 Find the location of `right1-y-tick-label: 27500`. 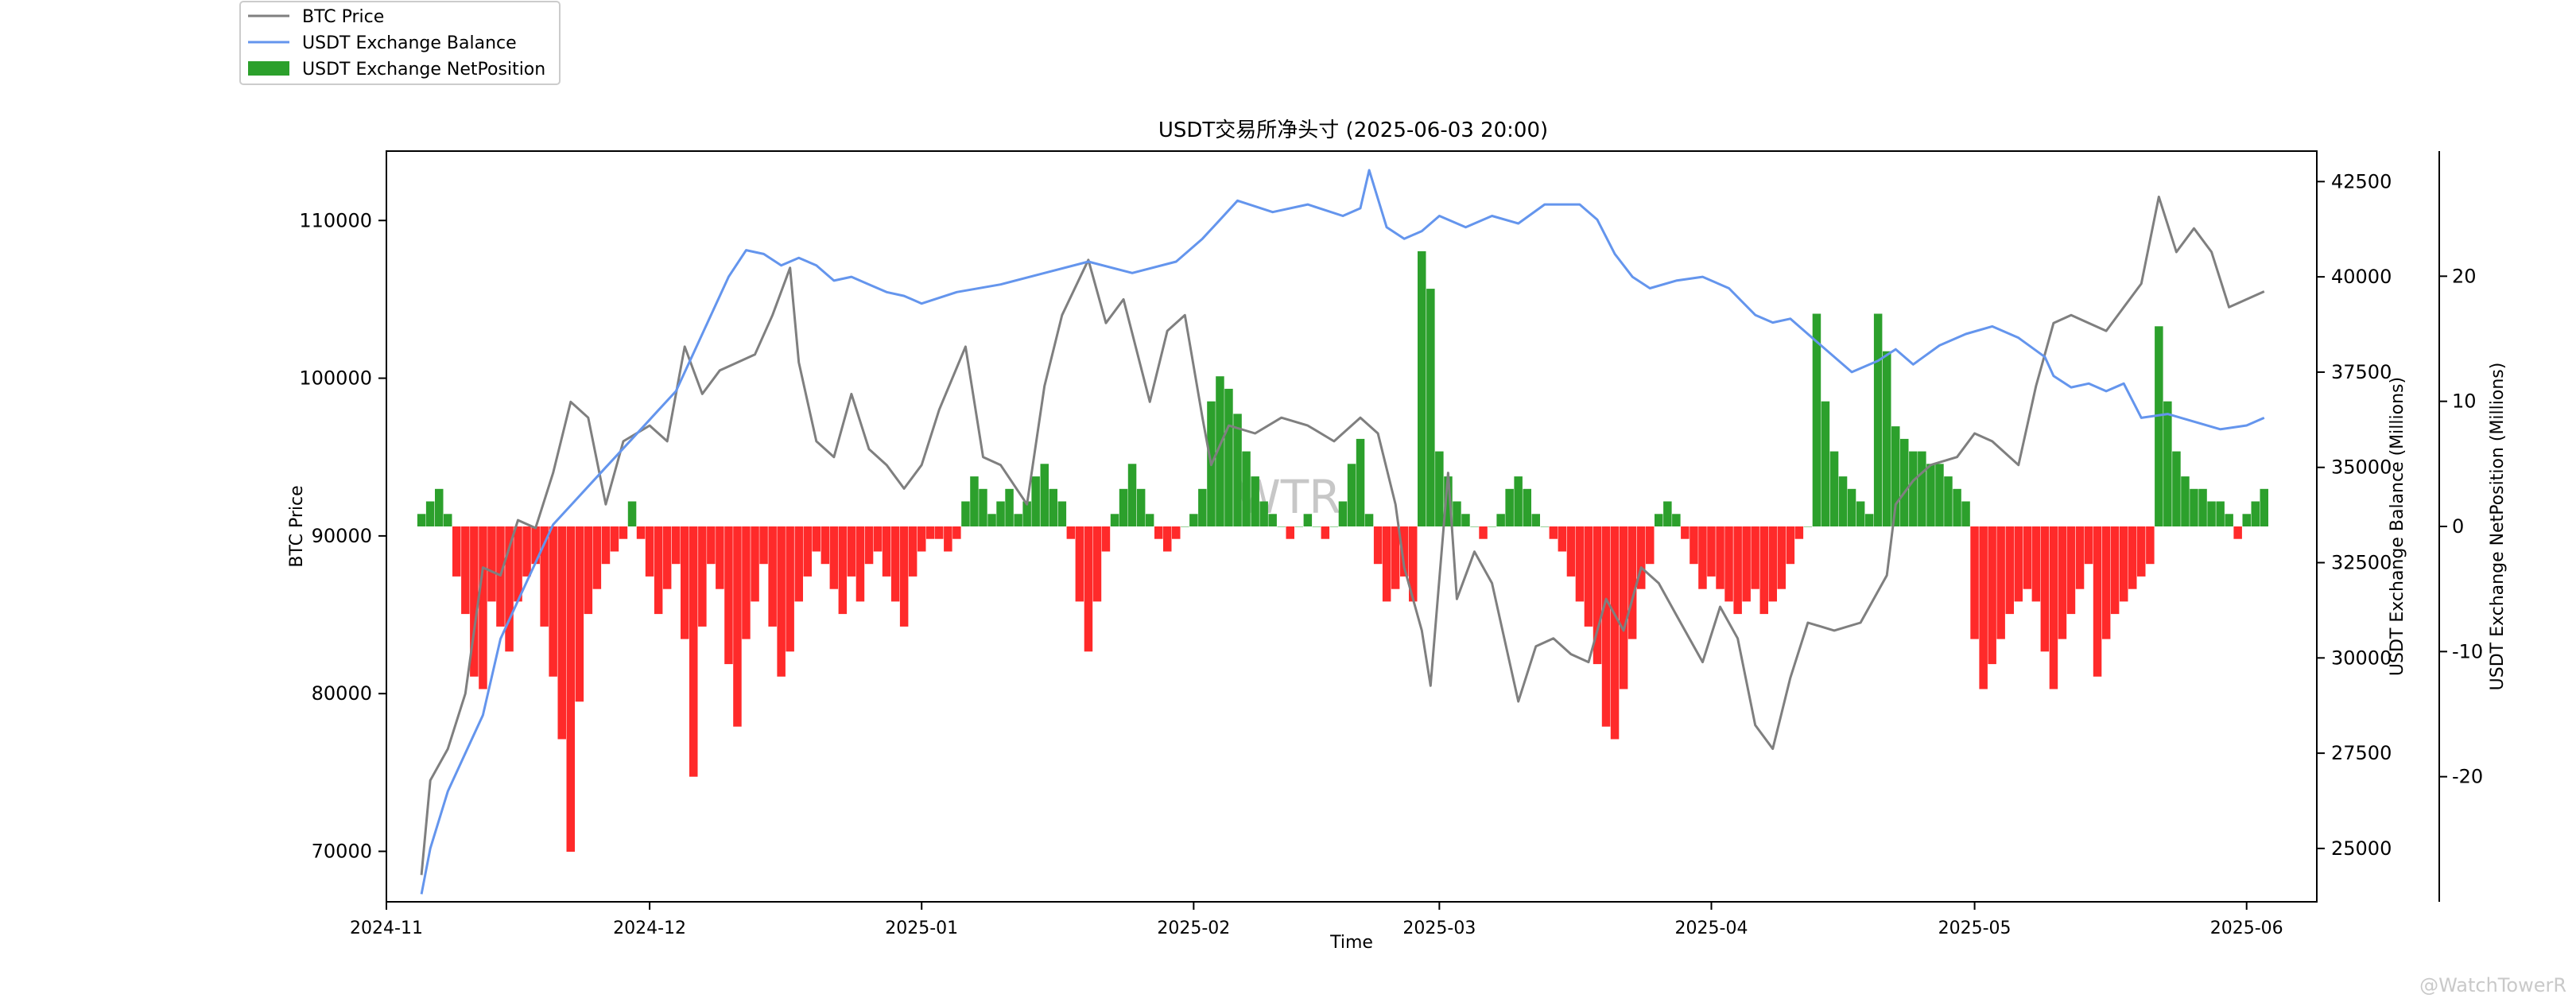

right1-y-tick-label: 27500 is located at coordinates (2361, 753).